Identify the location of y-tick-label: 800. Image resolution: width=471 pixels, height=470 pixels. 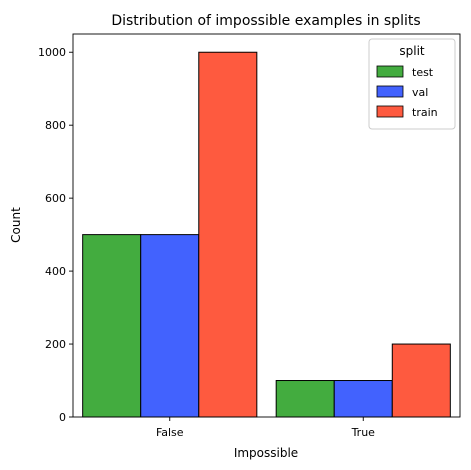
(55, 125).